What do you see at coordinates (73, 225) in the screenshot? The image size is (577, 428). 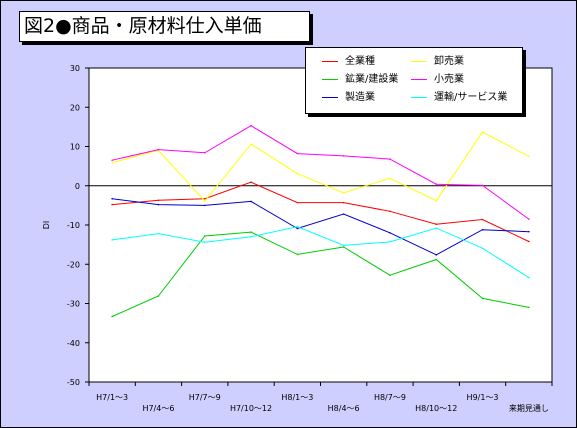 I see `y-tick-label: -10` at bounding box center [73, 225].